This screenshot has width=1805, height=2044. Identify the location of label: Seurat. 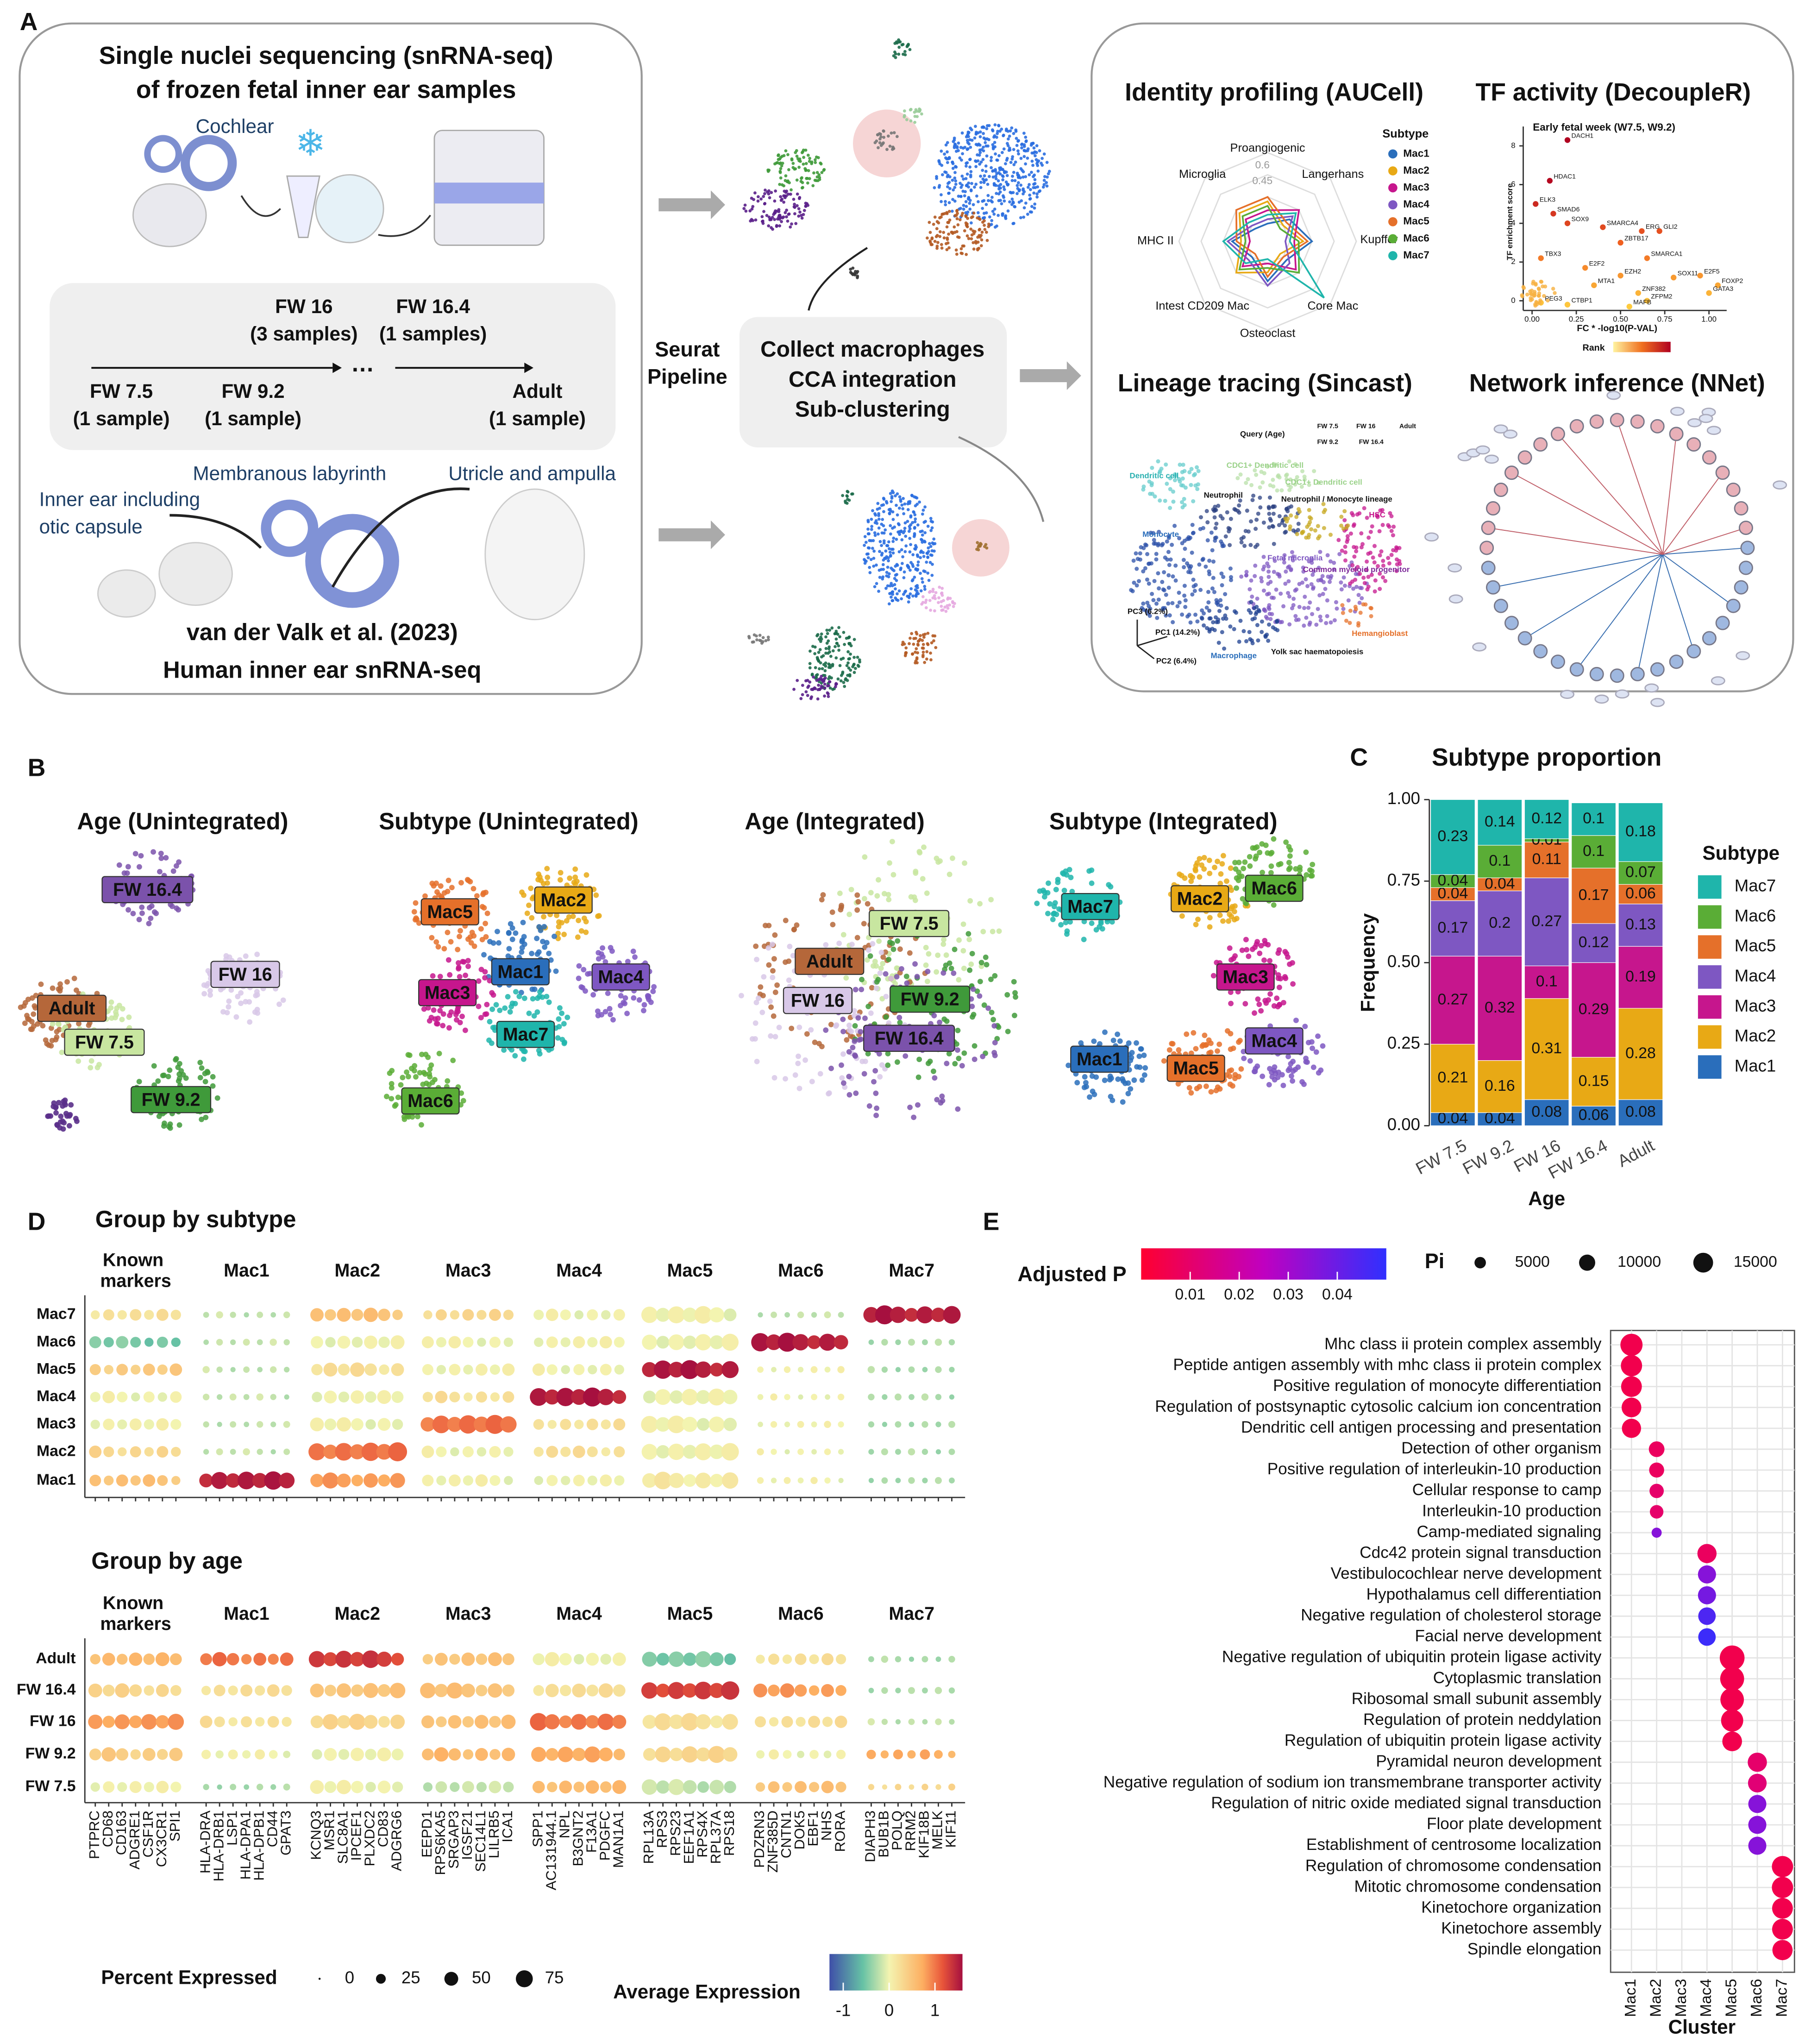
(687, 349).